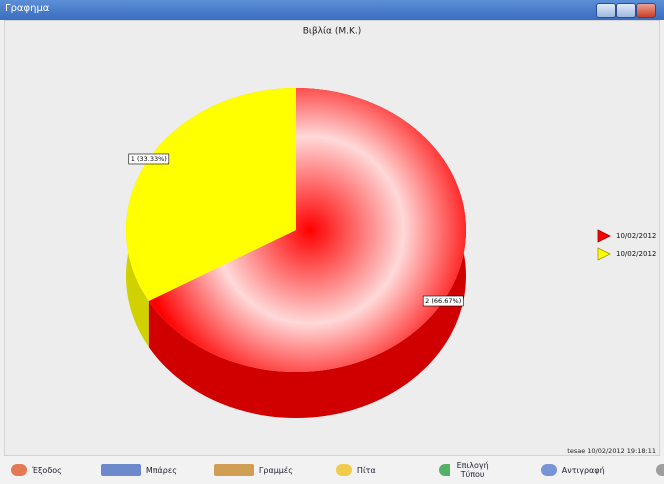  Describe the element at coordinates (47, 470) in the screenshot. I see `button-label: Έξοδος` at that location.